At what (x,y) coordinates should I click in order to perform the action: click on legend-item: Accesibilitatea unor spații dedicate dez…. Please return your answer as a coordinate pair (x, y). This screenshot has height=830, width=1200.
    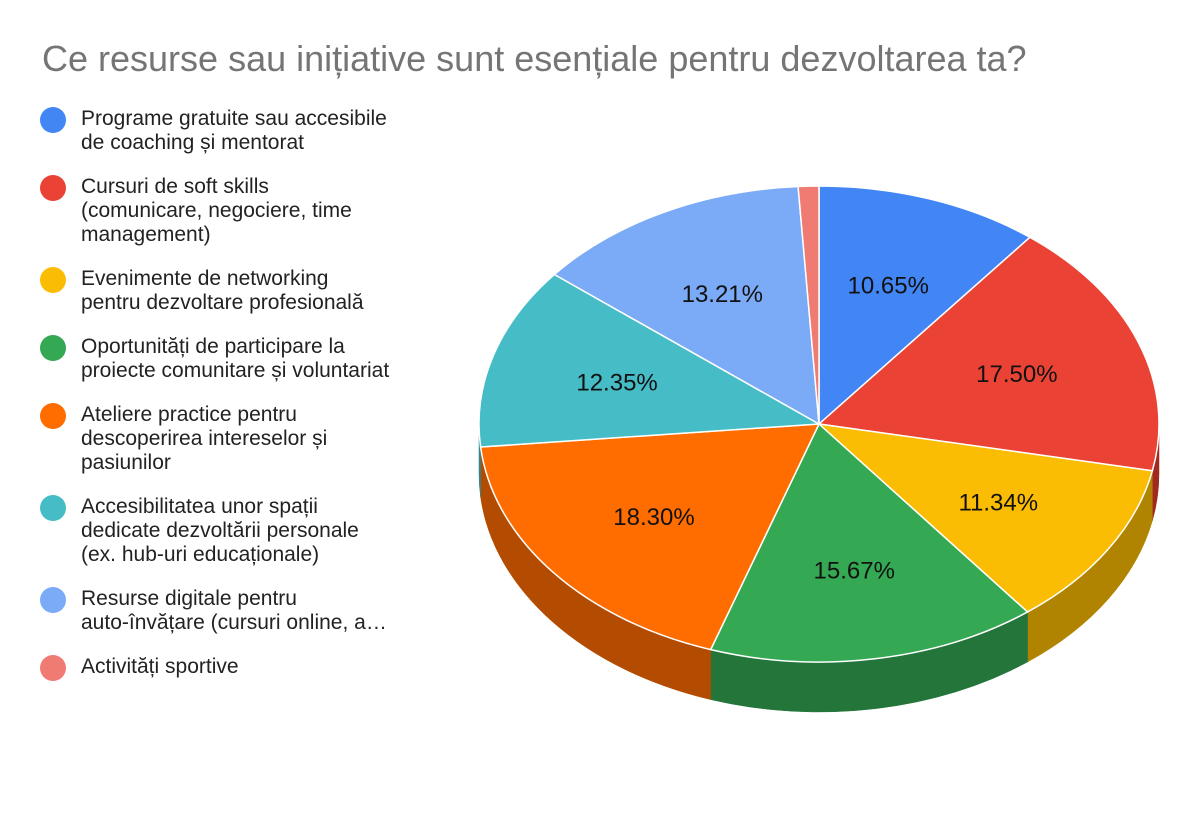
    Looking at the image, I should click on (245, 531).